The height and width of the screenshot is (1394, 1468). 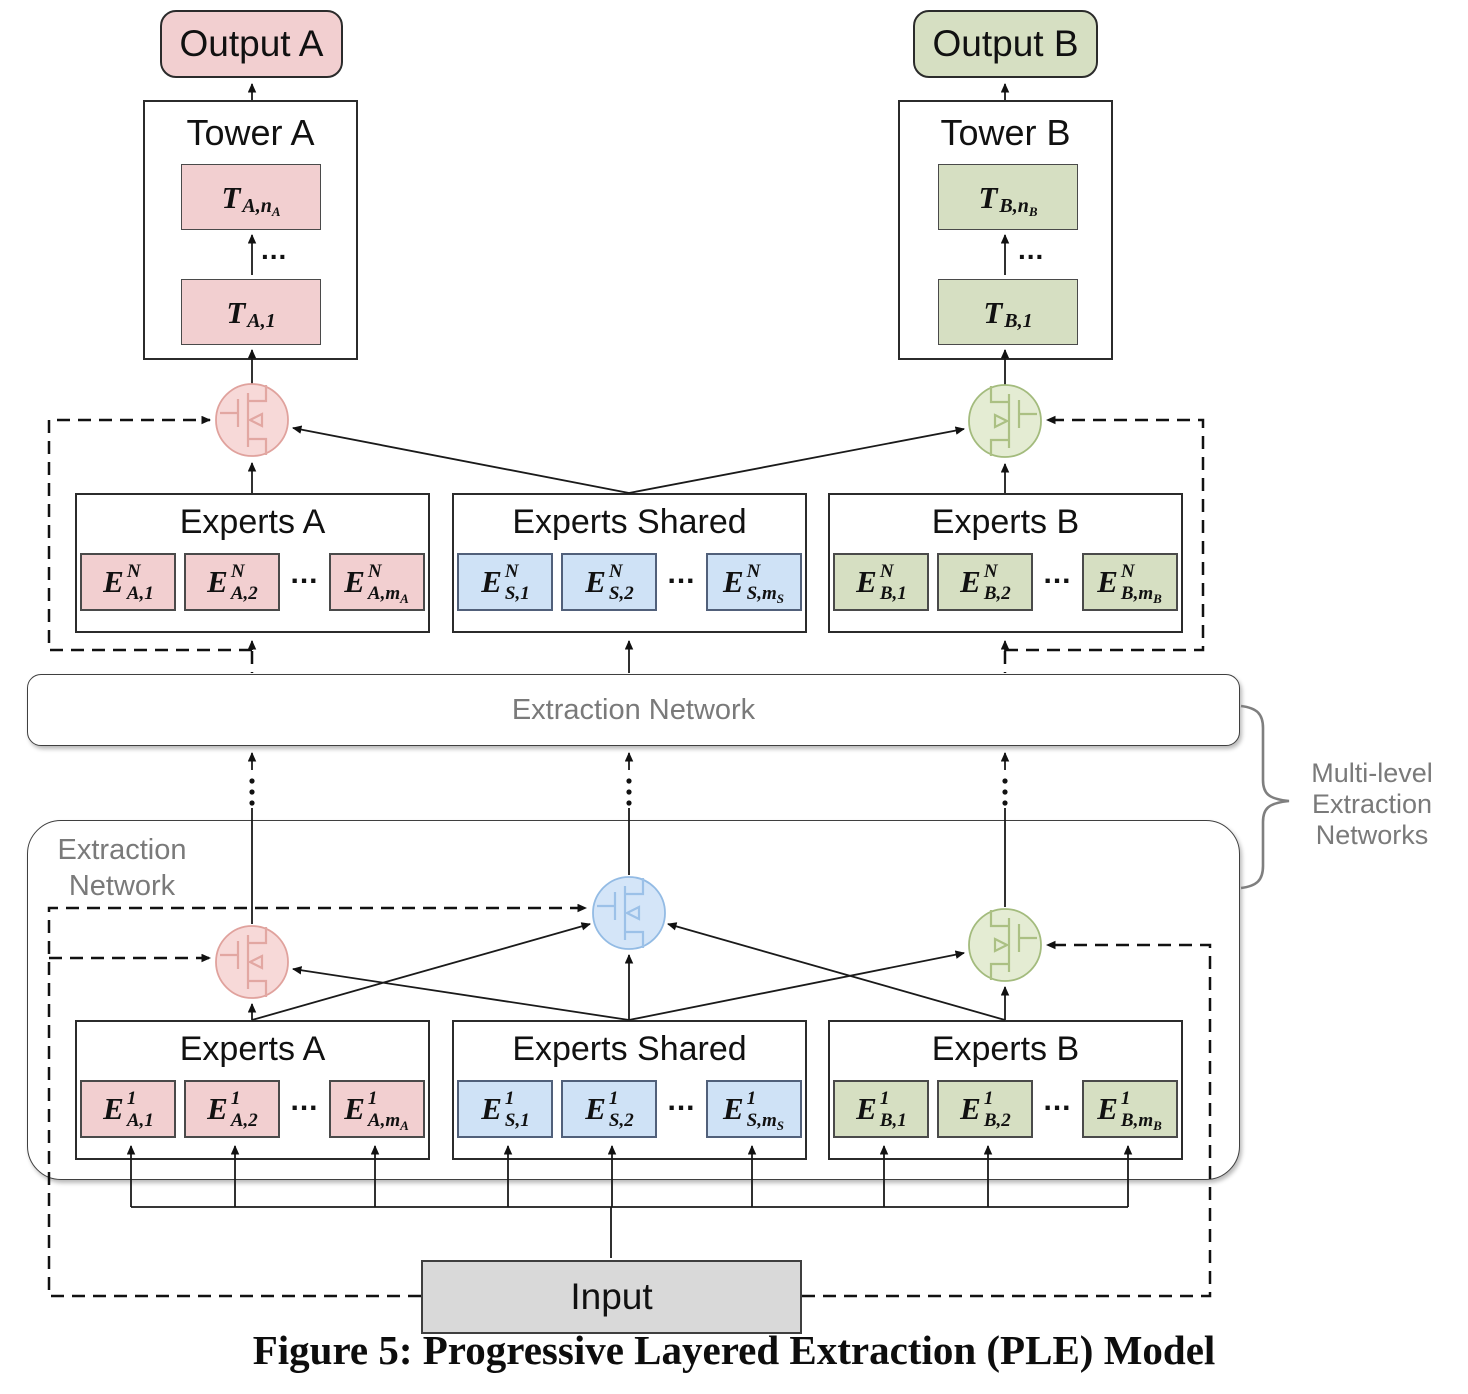 I want to click on arrow-shared-to-gateA-top, so click(x=461, y=459).